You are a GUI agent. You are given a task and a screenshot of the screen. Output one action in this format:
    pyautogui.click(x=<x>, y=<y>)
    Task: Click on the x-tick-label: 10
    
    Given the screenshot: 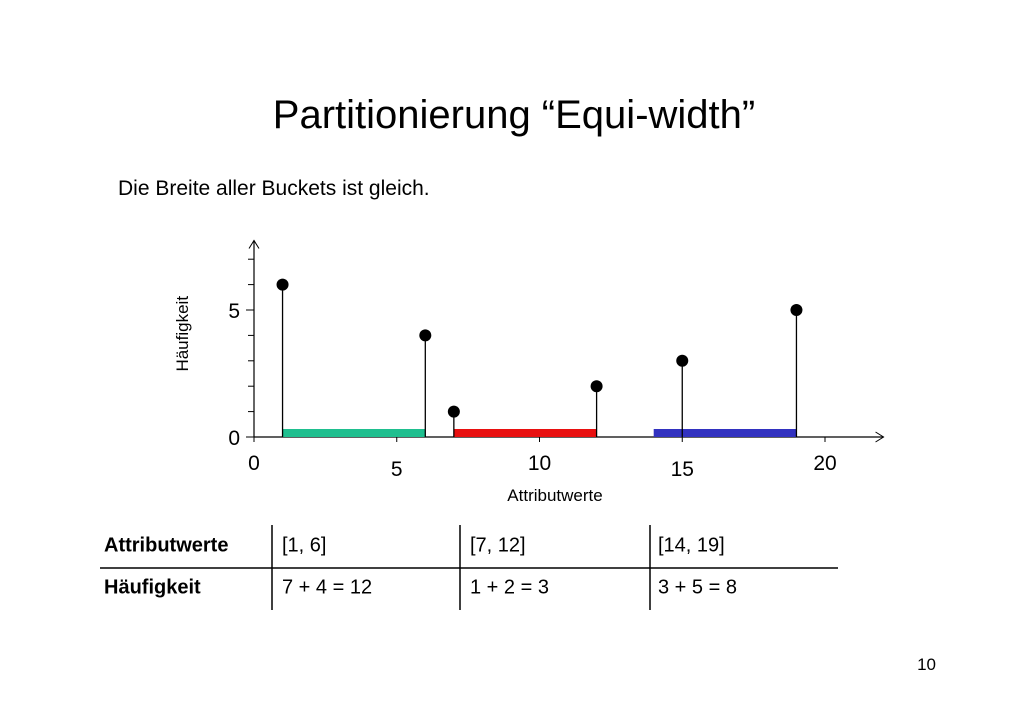 What is the action you would take?
    pyautogui.click(x=539, y=463)
    